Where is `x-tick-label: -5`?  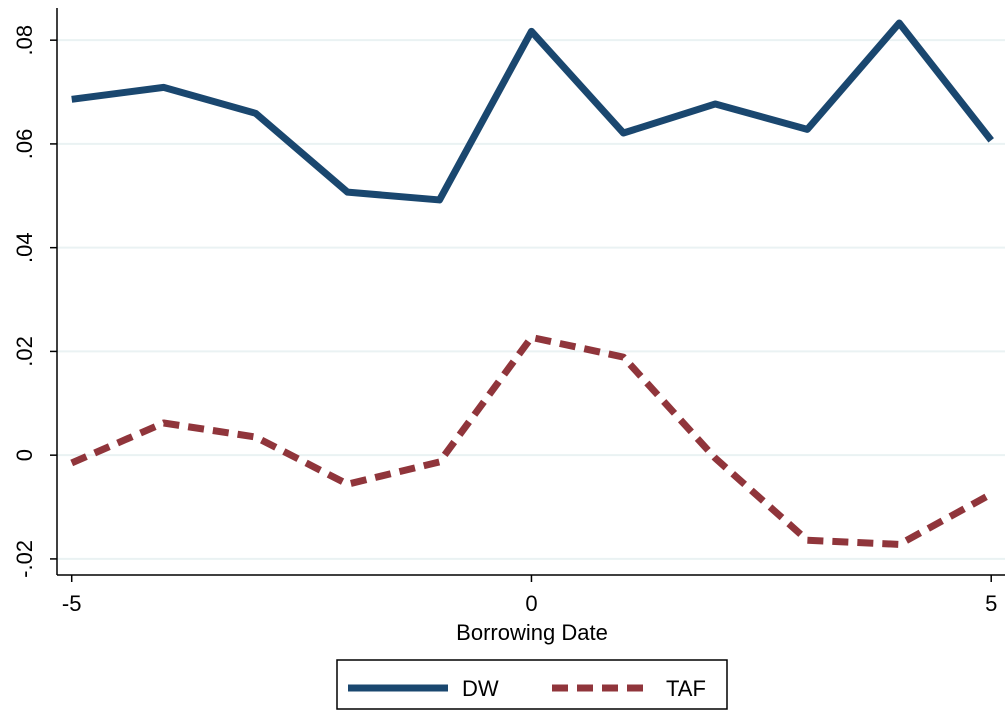
x-tick-label: -5 is located at coordinates (72, 603).